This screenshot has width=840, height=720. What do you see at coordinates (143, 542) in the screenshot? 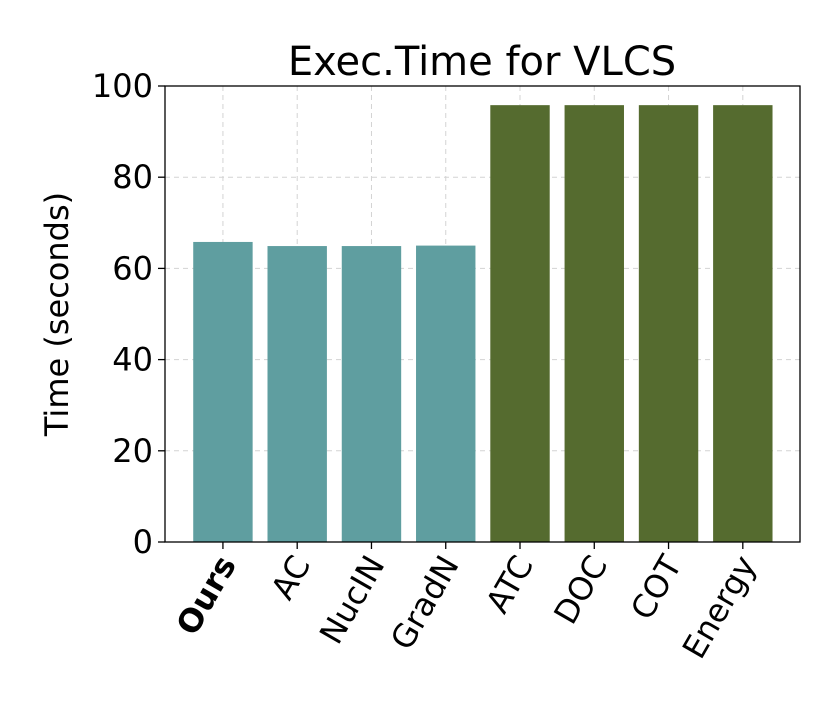
I see `y-tick-label: 0` at bounding box center [143, 542].